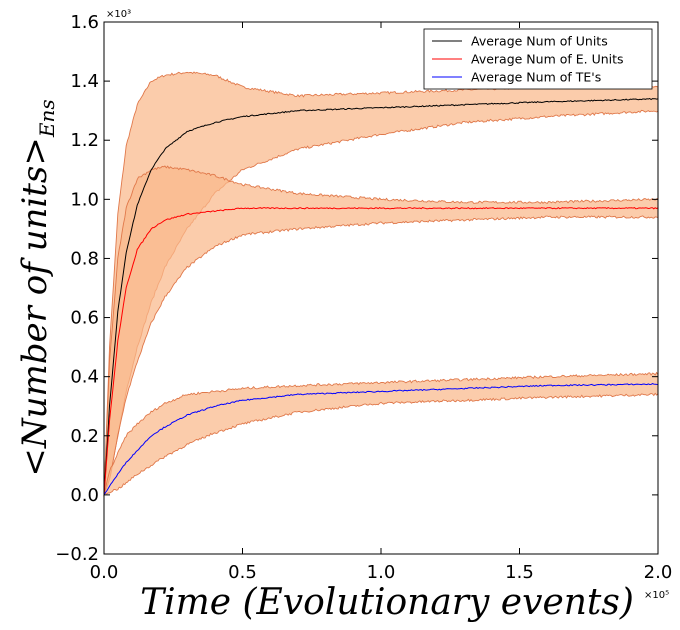 This screenshot has width=680, height=630. Describe the element at coordinates (77, 554) in the screenshot. I see `y-tick-label: −0.2` at that location.